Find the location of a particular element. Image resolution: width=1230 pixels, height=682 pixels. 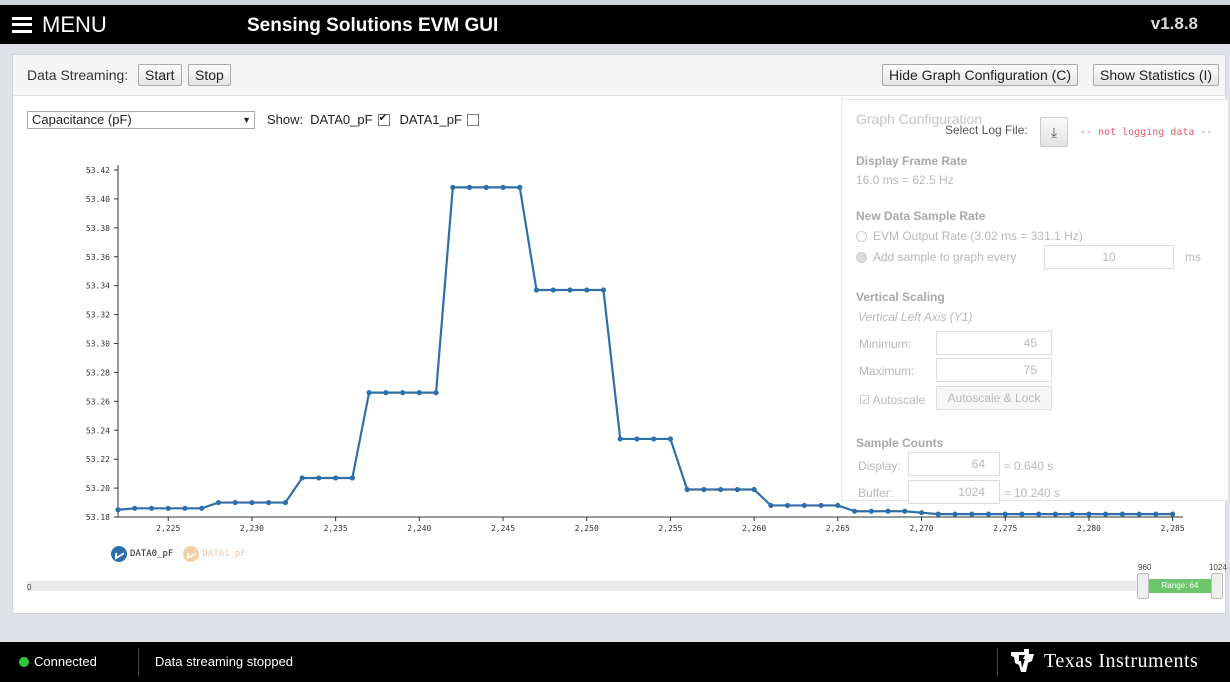

app-title: Sensing Solutions EVM GUI is located at coordinates (373, 25).